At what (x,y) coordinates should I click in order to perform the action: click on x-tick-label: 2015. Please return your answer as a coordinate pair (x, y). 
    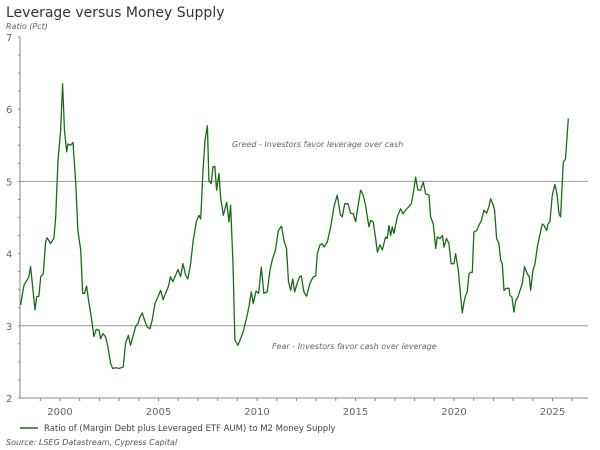
    Looking at the image, I should click on (355, 412).